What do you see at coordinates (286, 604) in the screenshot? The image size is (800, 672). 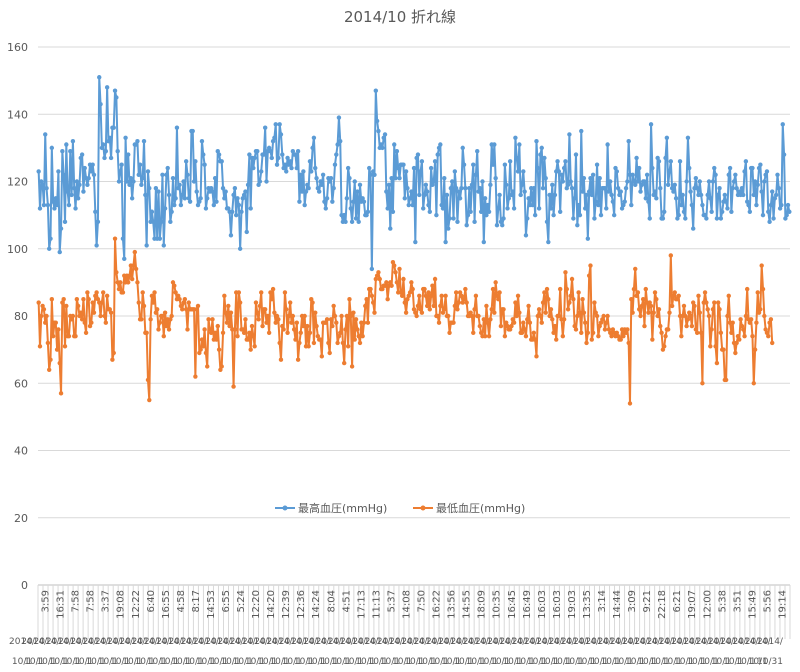 I see `x-tick-label: 12:39` at bounding box center [286, 604].